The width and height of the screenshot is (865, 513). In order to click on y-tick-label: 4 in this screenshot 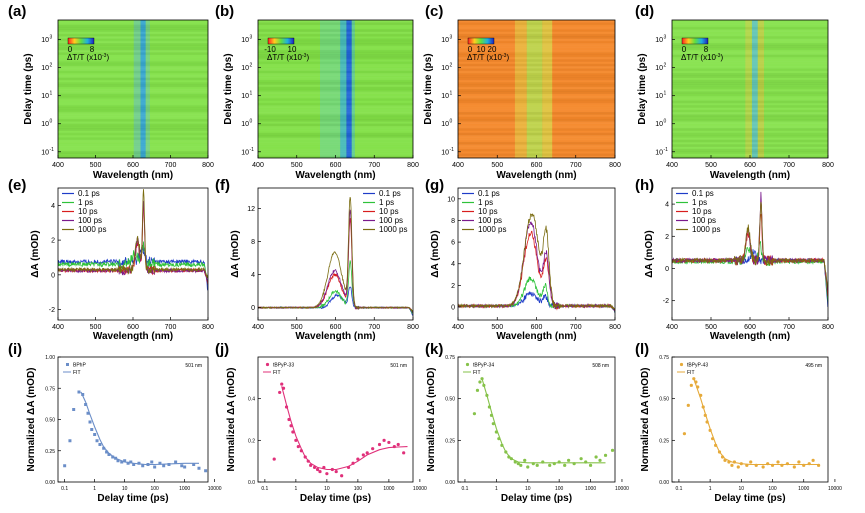, I will do `click(667, 205)`.